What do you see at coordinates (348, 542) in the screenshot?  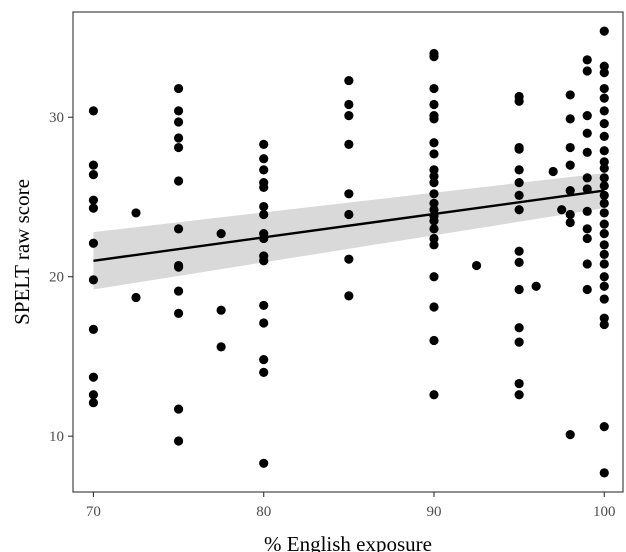 I see `x-axis-title: % English exposure` at bounding box center [348, 542].